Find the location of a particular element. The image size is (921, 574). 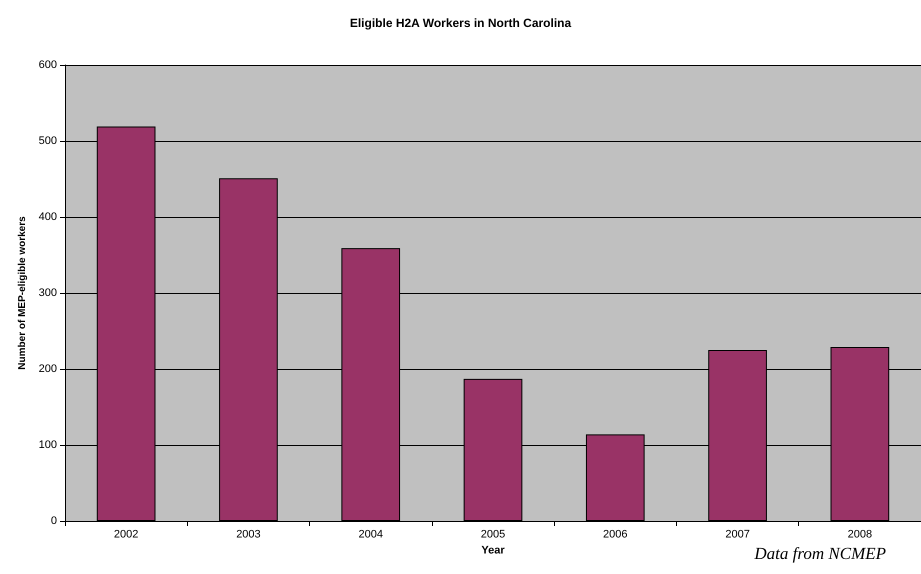

x-axis-title: Year is located at coordinates (493, 550).